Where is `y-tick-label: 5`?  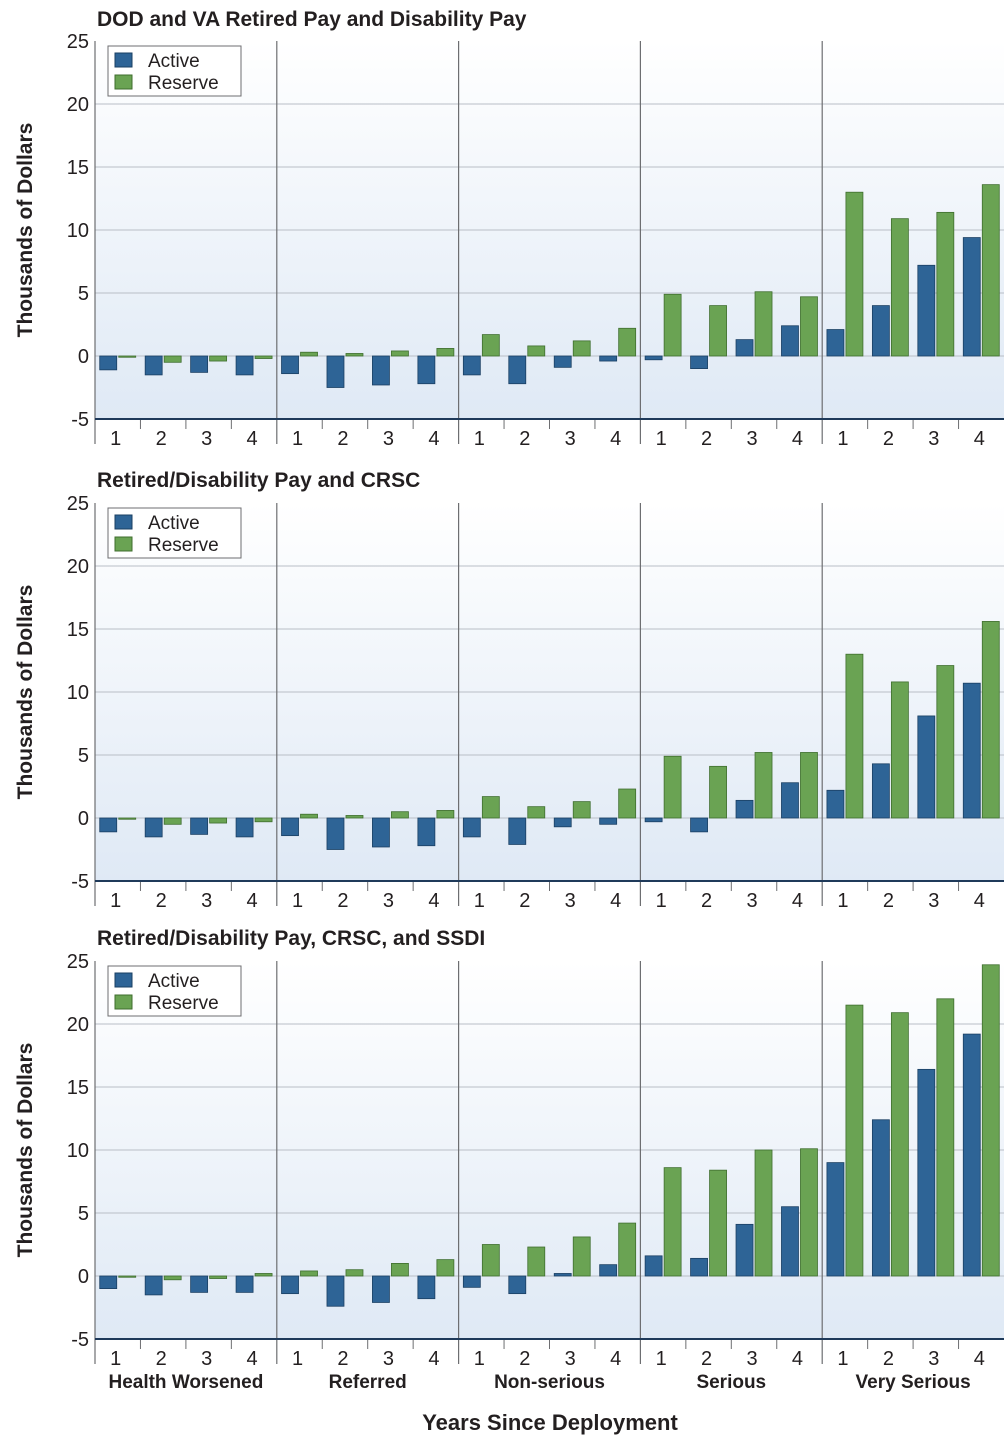
y-tick-label: 5 is located at coordinates (83, 756).